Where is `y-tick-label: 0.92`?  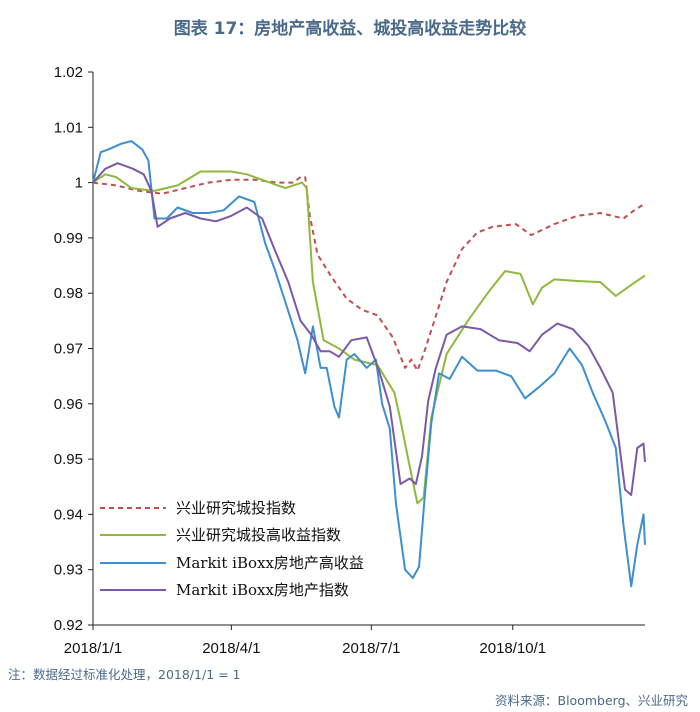
y-tick-label: 0.92 is located at coordinates (68, 625).